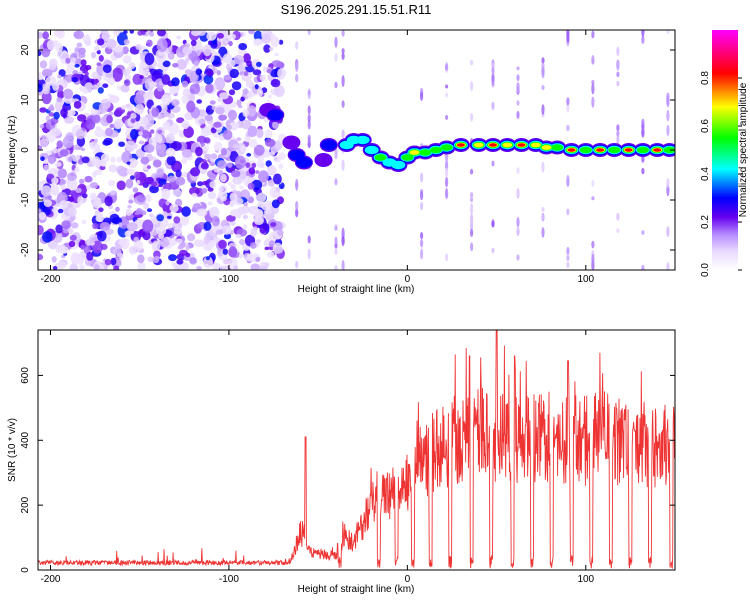 The height and width of the screenshot is (600, 750). I want to click on spectrogram-ylabel: Frequency (Hz), so click(12, 150).